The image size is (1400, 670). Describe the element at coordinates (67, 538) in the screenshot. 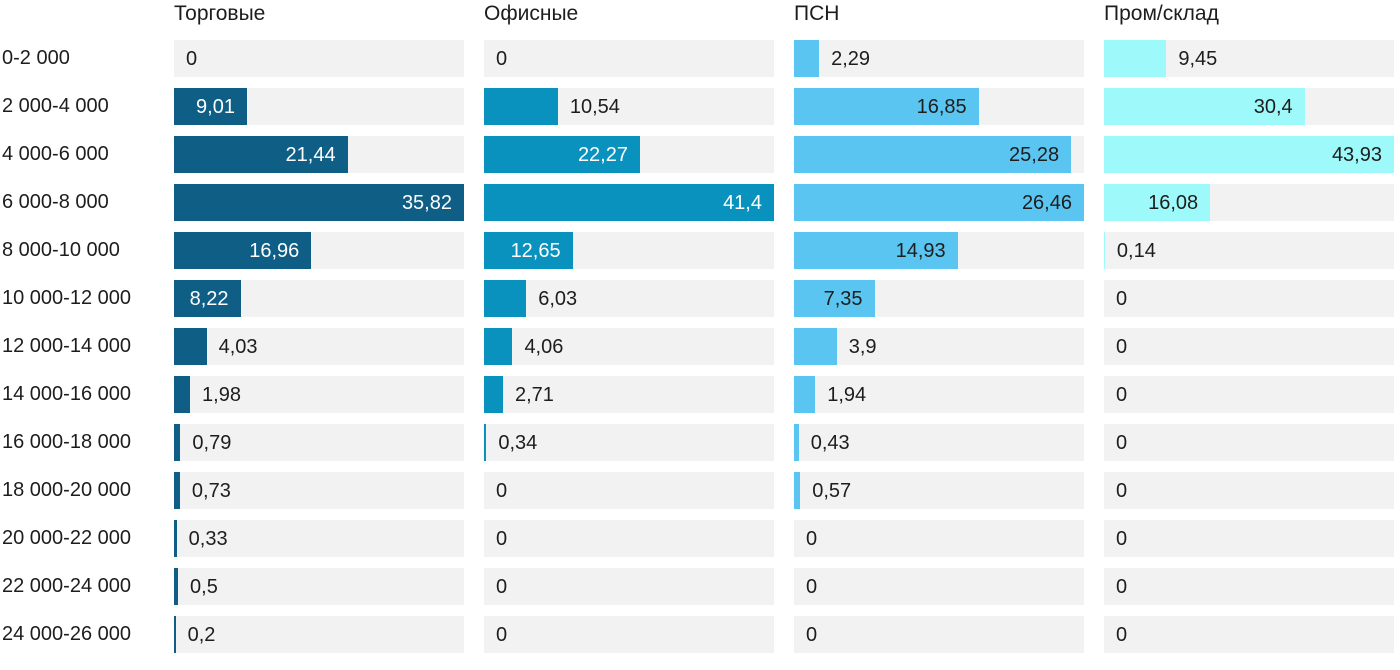

I see `category-label: 20 000-22 000` at that location.